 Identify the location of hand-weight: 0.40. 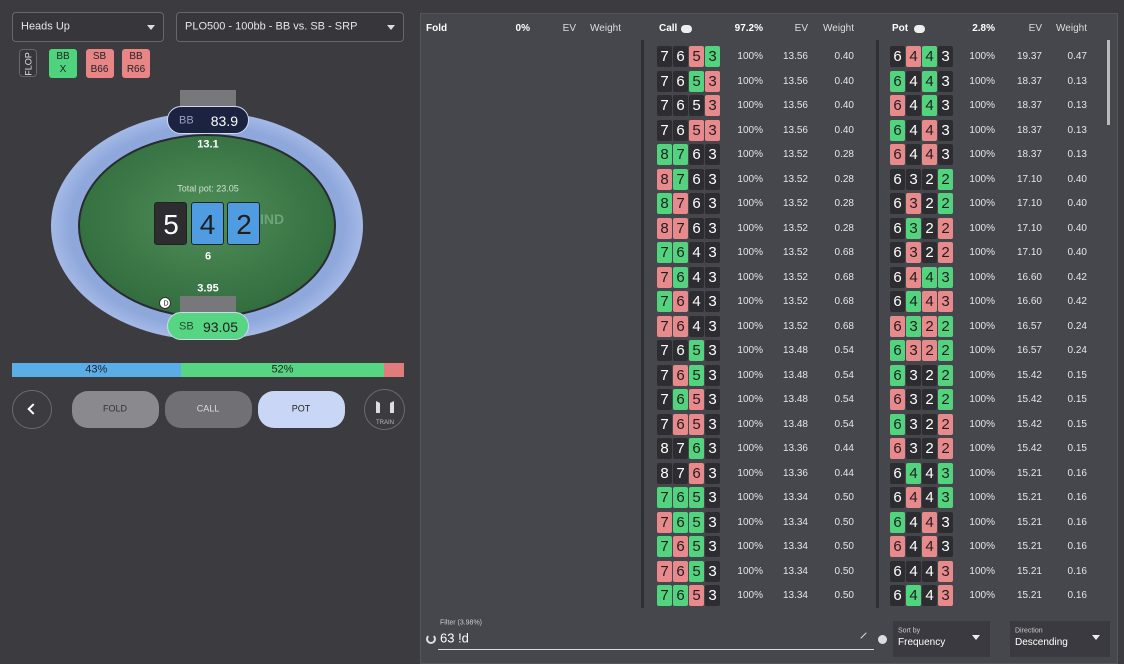
(844, 105).